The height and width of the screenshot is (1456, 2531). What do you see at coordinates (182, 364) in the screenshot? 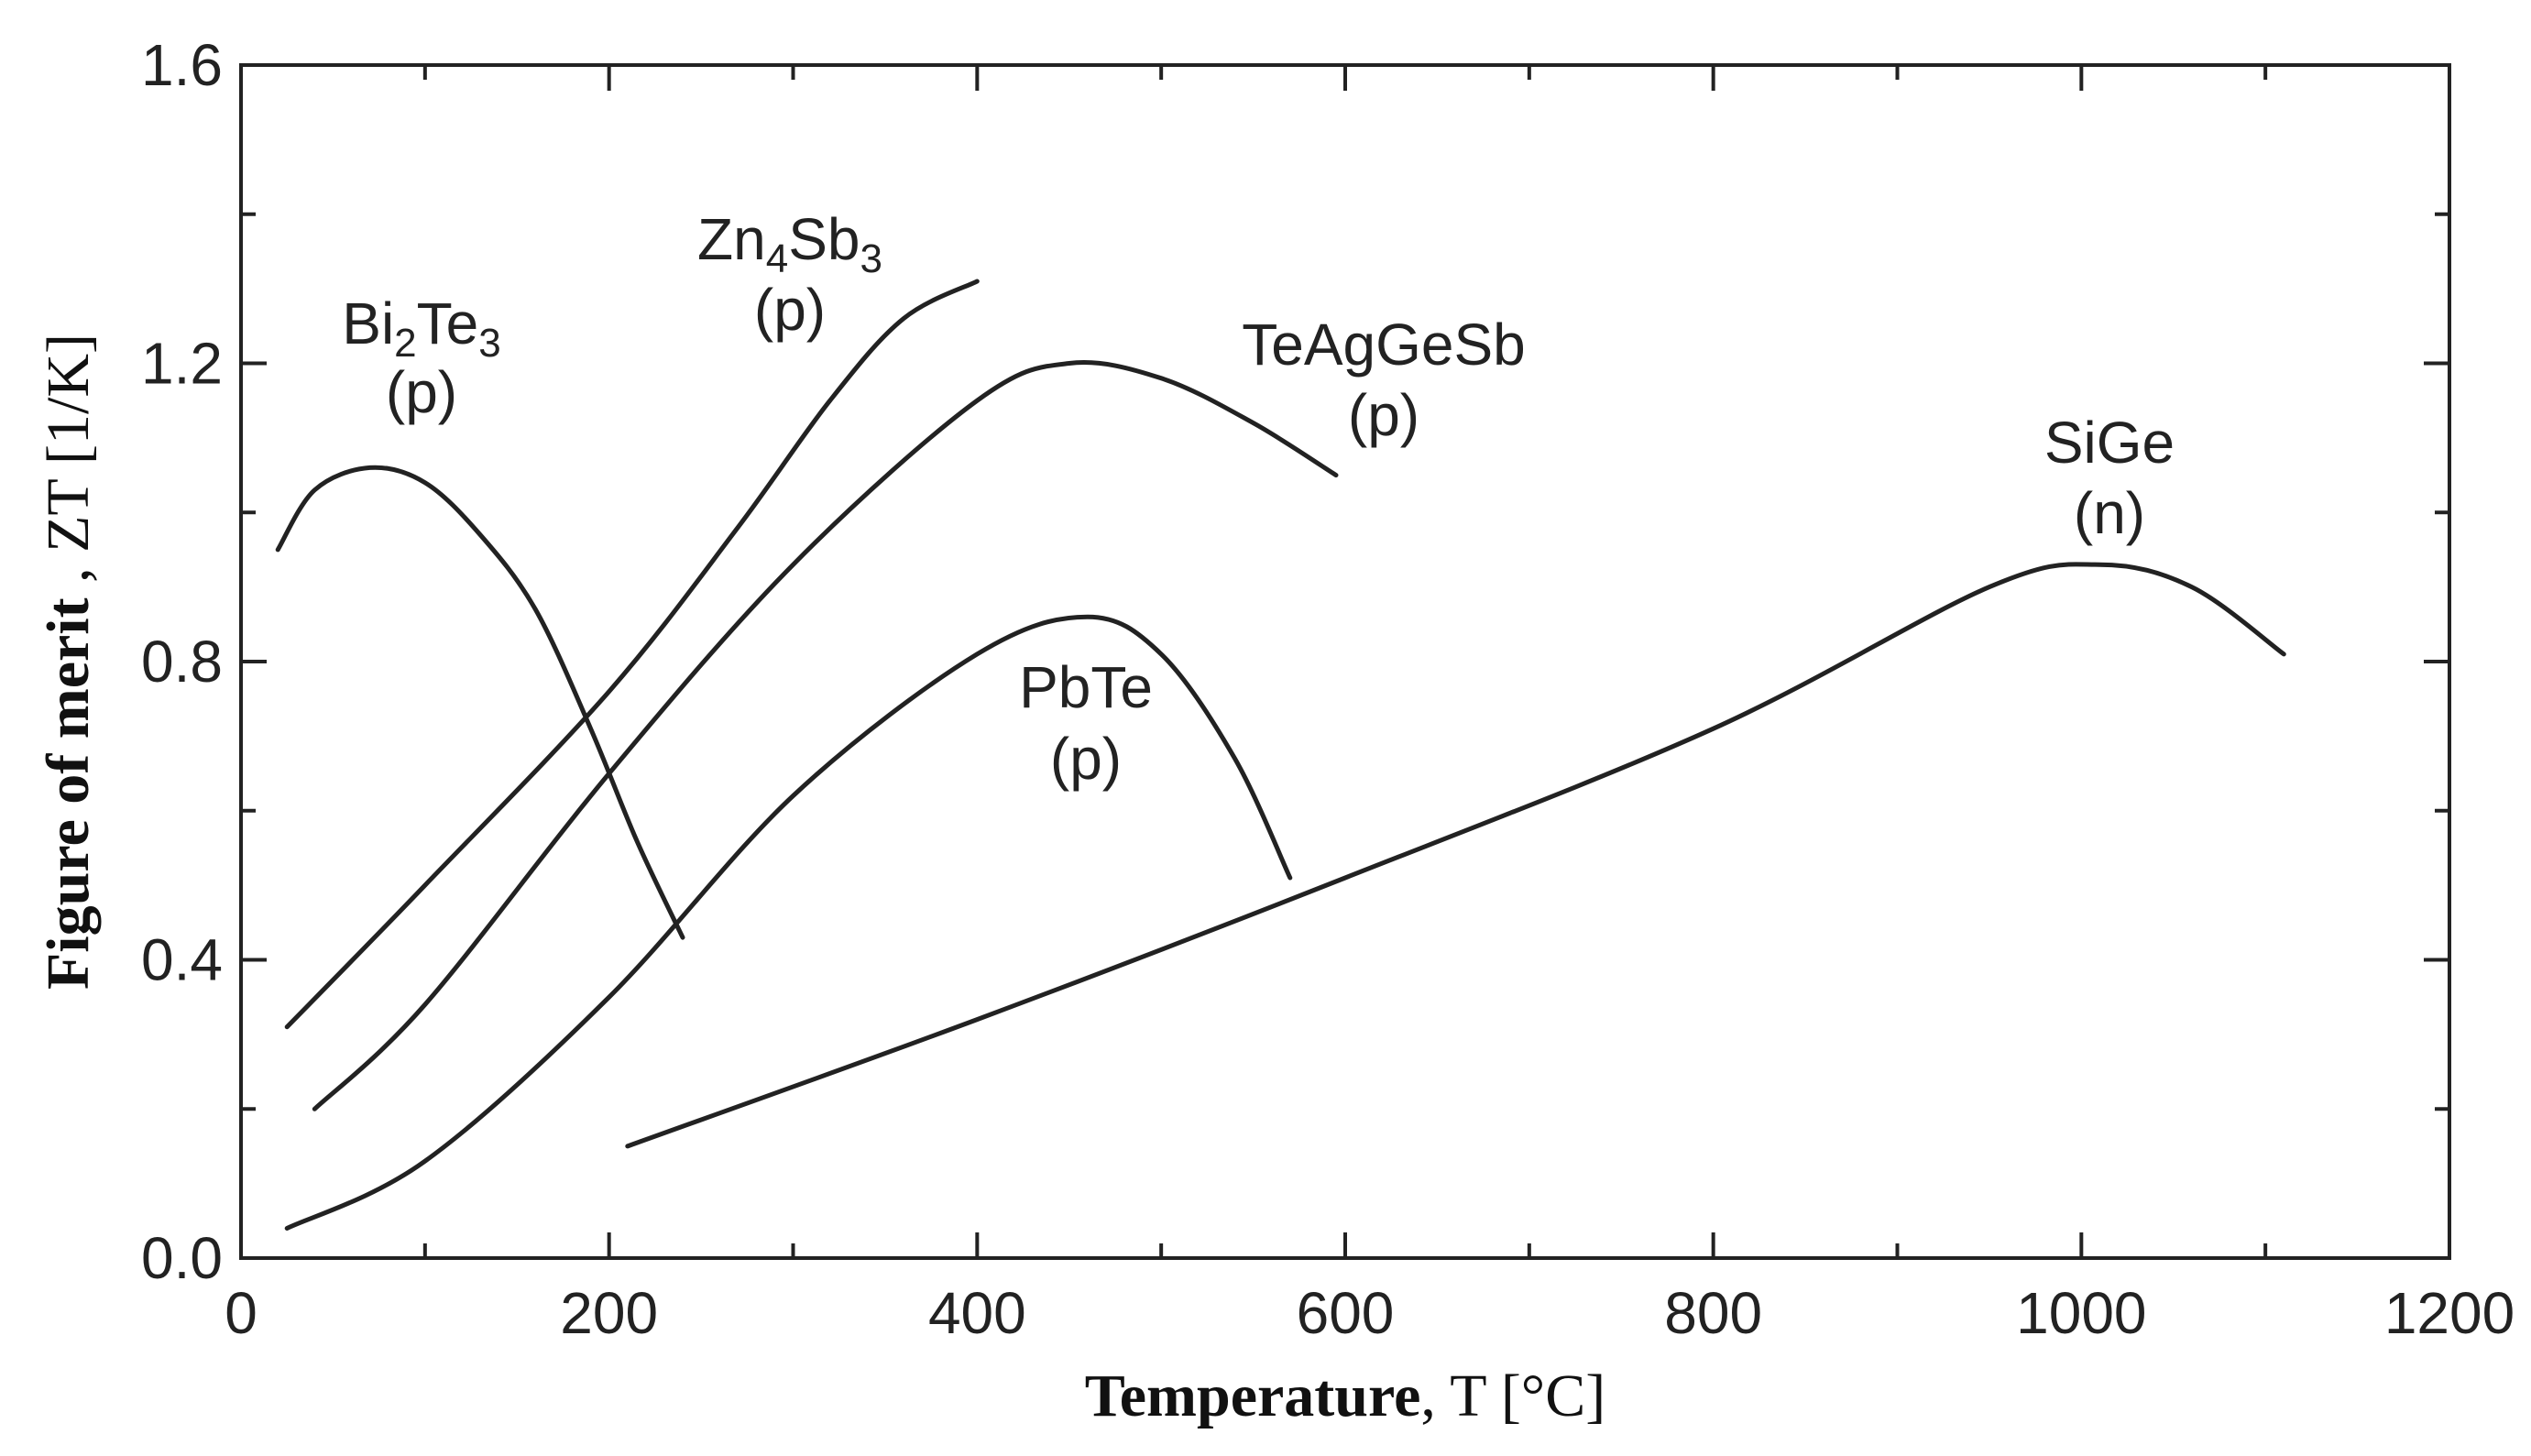
I see `y-tick-label: 1.2` at bounding box center [182, 364].